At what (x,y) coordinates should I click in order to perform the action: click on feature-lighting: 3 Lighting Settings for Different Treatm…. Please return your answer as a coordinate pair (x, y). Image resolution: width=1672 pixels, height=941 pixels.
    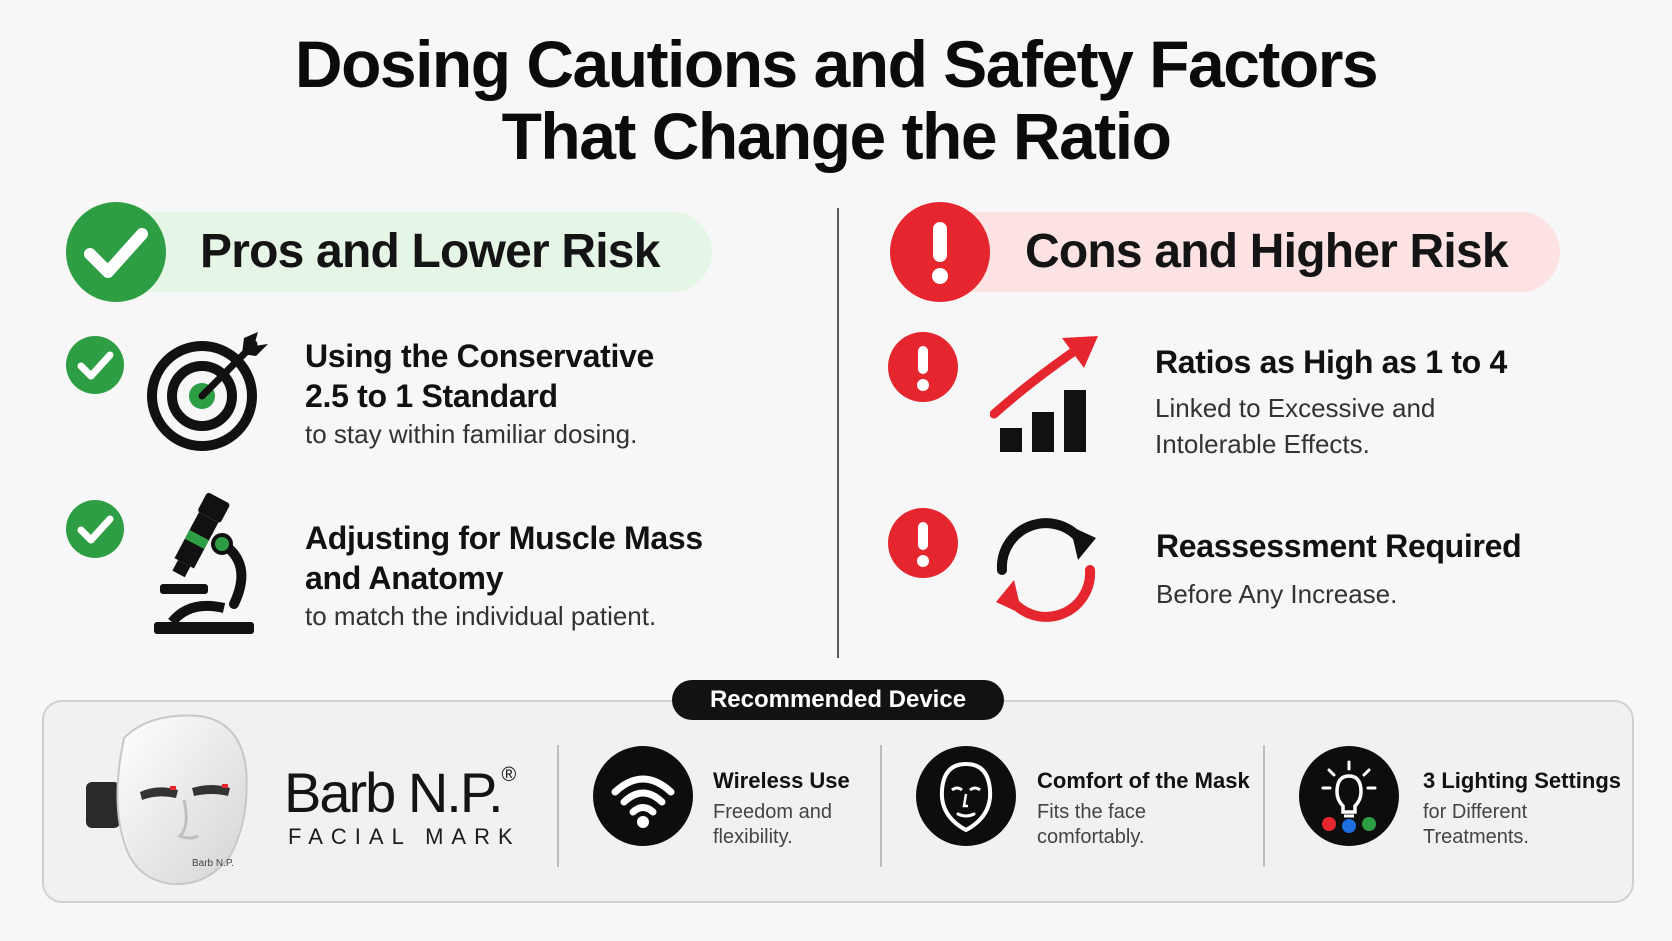
    Looking at the image, I should click on (1522, 808).